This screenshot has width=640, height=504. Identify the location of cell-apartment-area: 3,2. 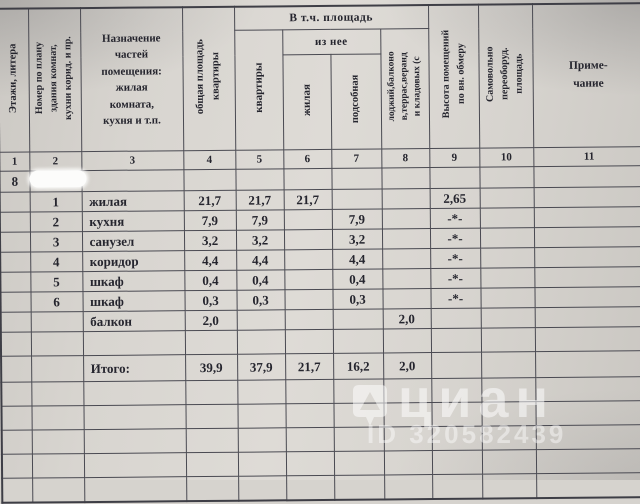
(260, 240).